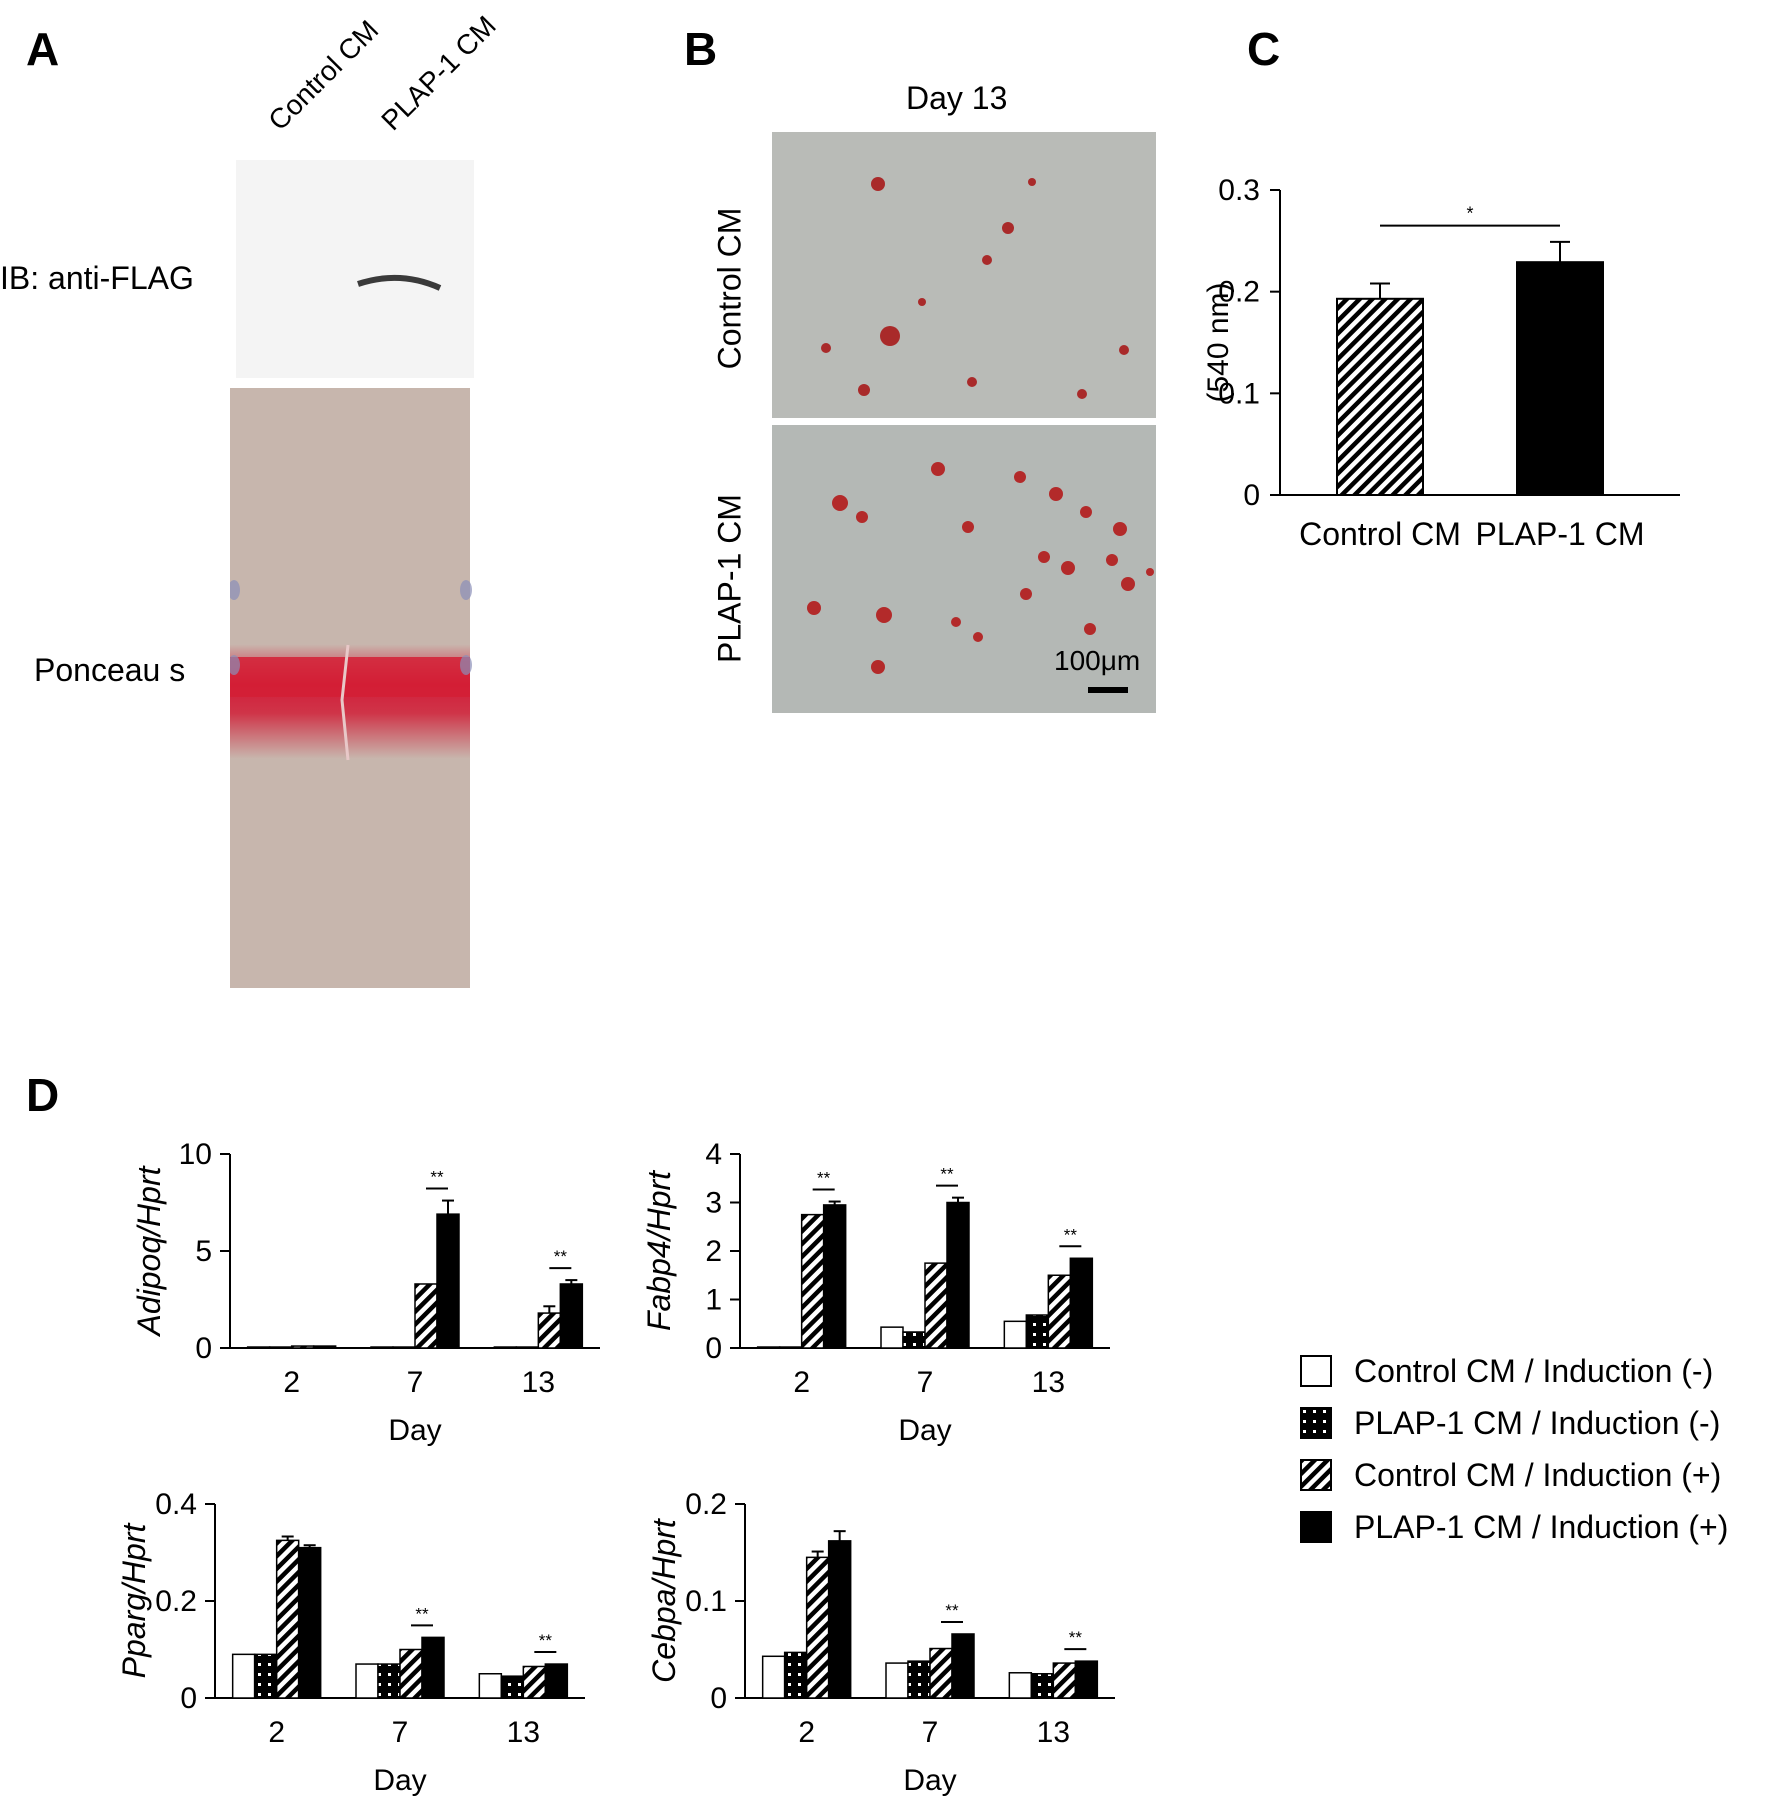  Describe the element at coordinates (1097, 660) in the screenshot. I see `scale-bar-label: 100μm` at that location.